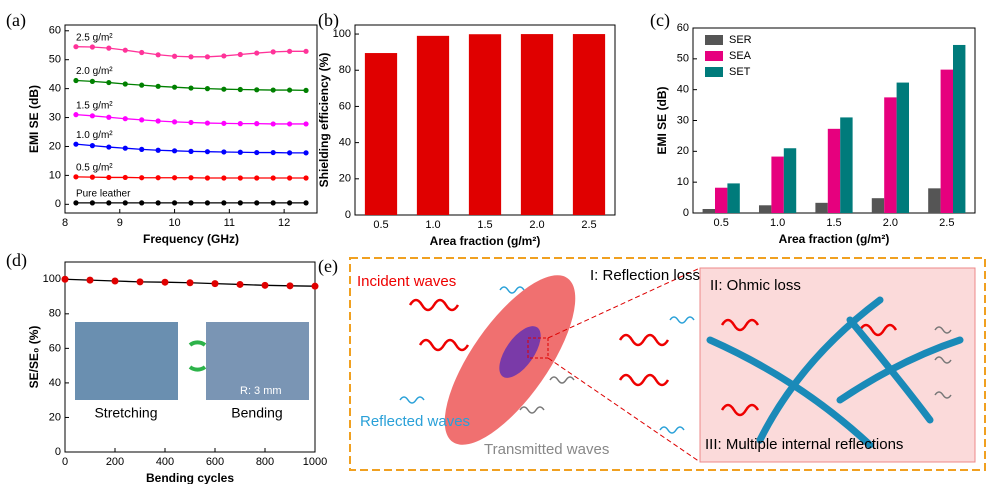 This screenshot has width=992, height=484. What do you see at coordinates (229, 223) in the screenshot?
I see `x-tick-label: 11` at bounding box center [229, 223].